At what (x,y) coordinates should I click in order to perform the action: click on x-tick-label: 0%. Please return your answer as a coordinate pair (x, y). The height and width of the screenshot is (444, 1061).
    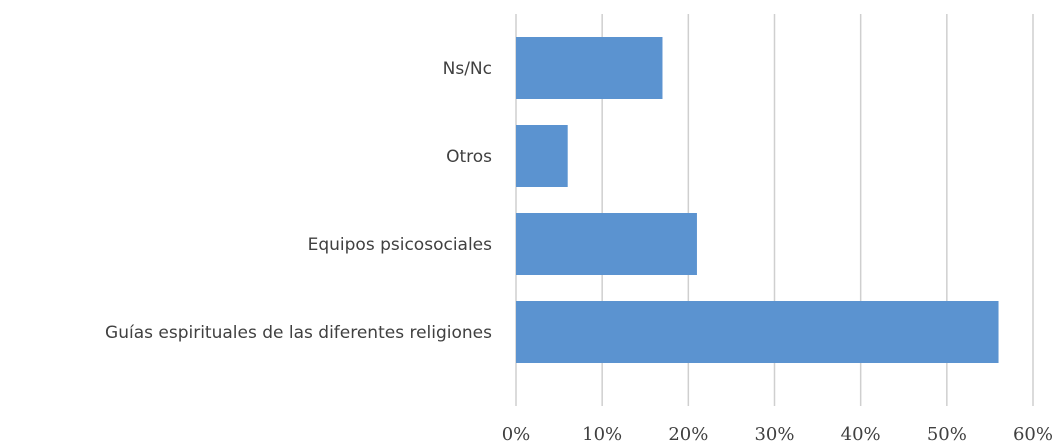
    Looking at the image, I should click on (516, 434).